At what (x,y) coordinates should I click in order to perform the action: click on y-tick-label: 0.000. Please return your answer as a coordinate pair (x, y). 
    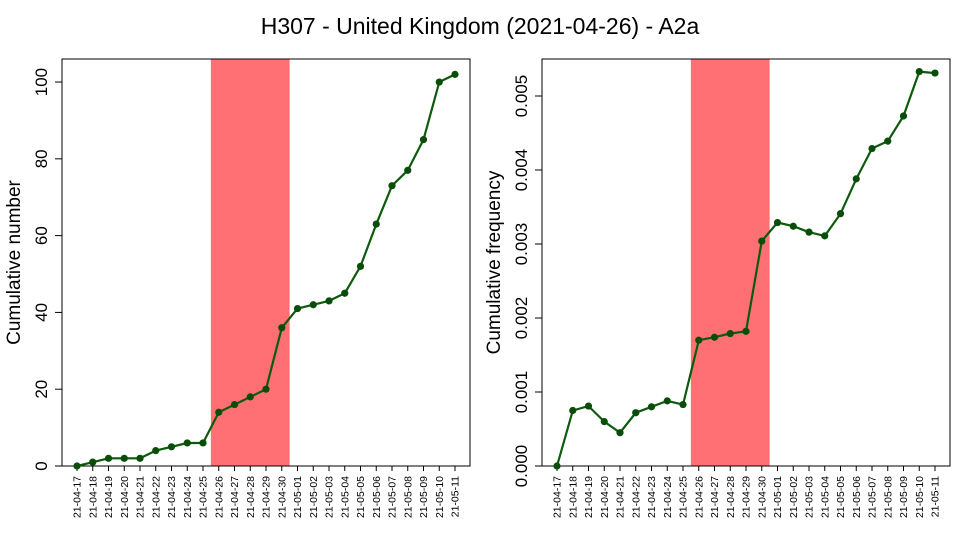
    Looking at the image, I should click on (521, 466).